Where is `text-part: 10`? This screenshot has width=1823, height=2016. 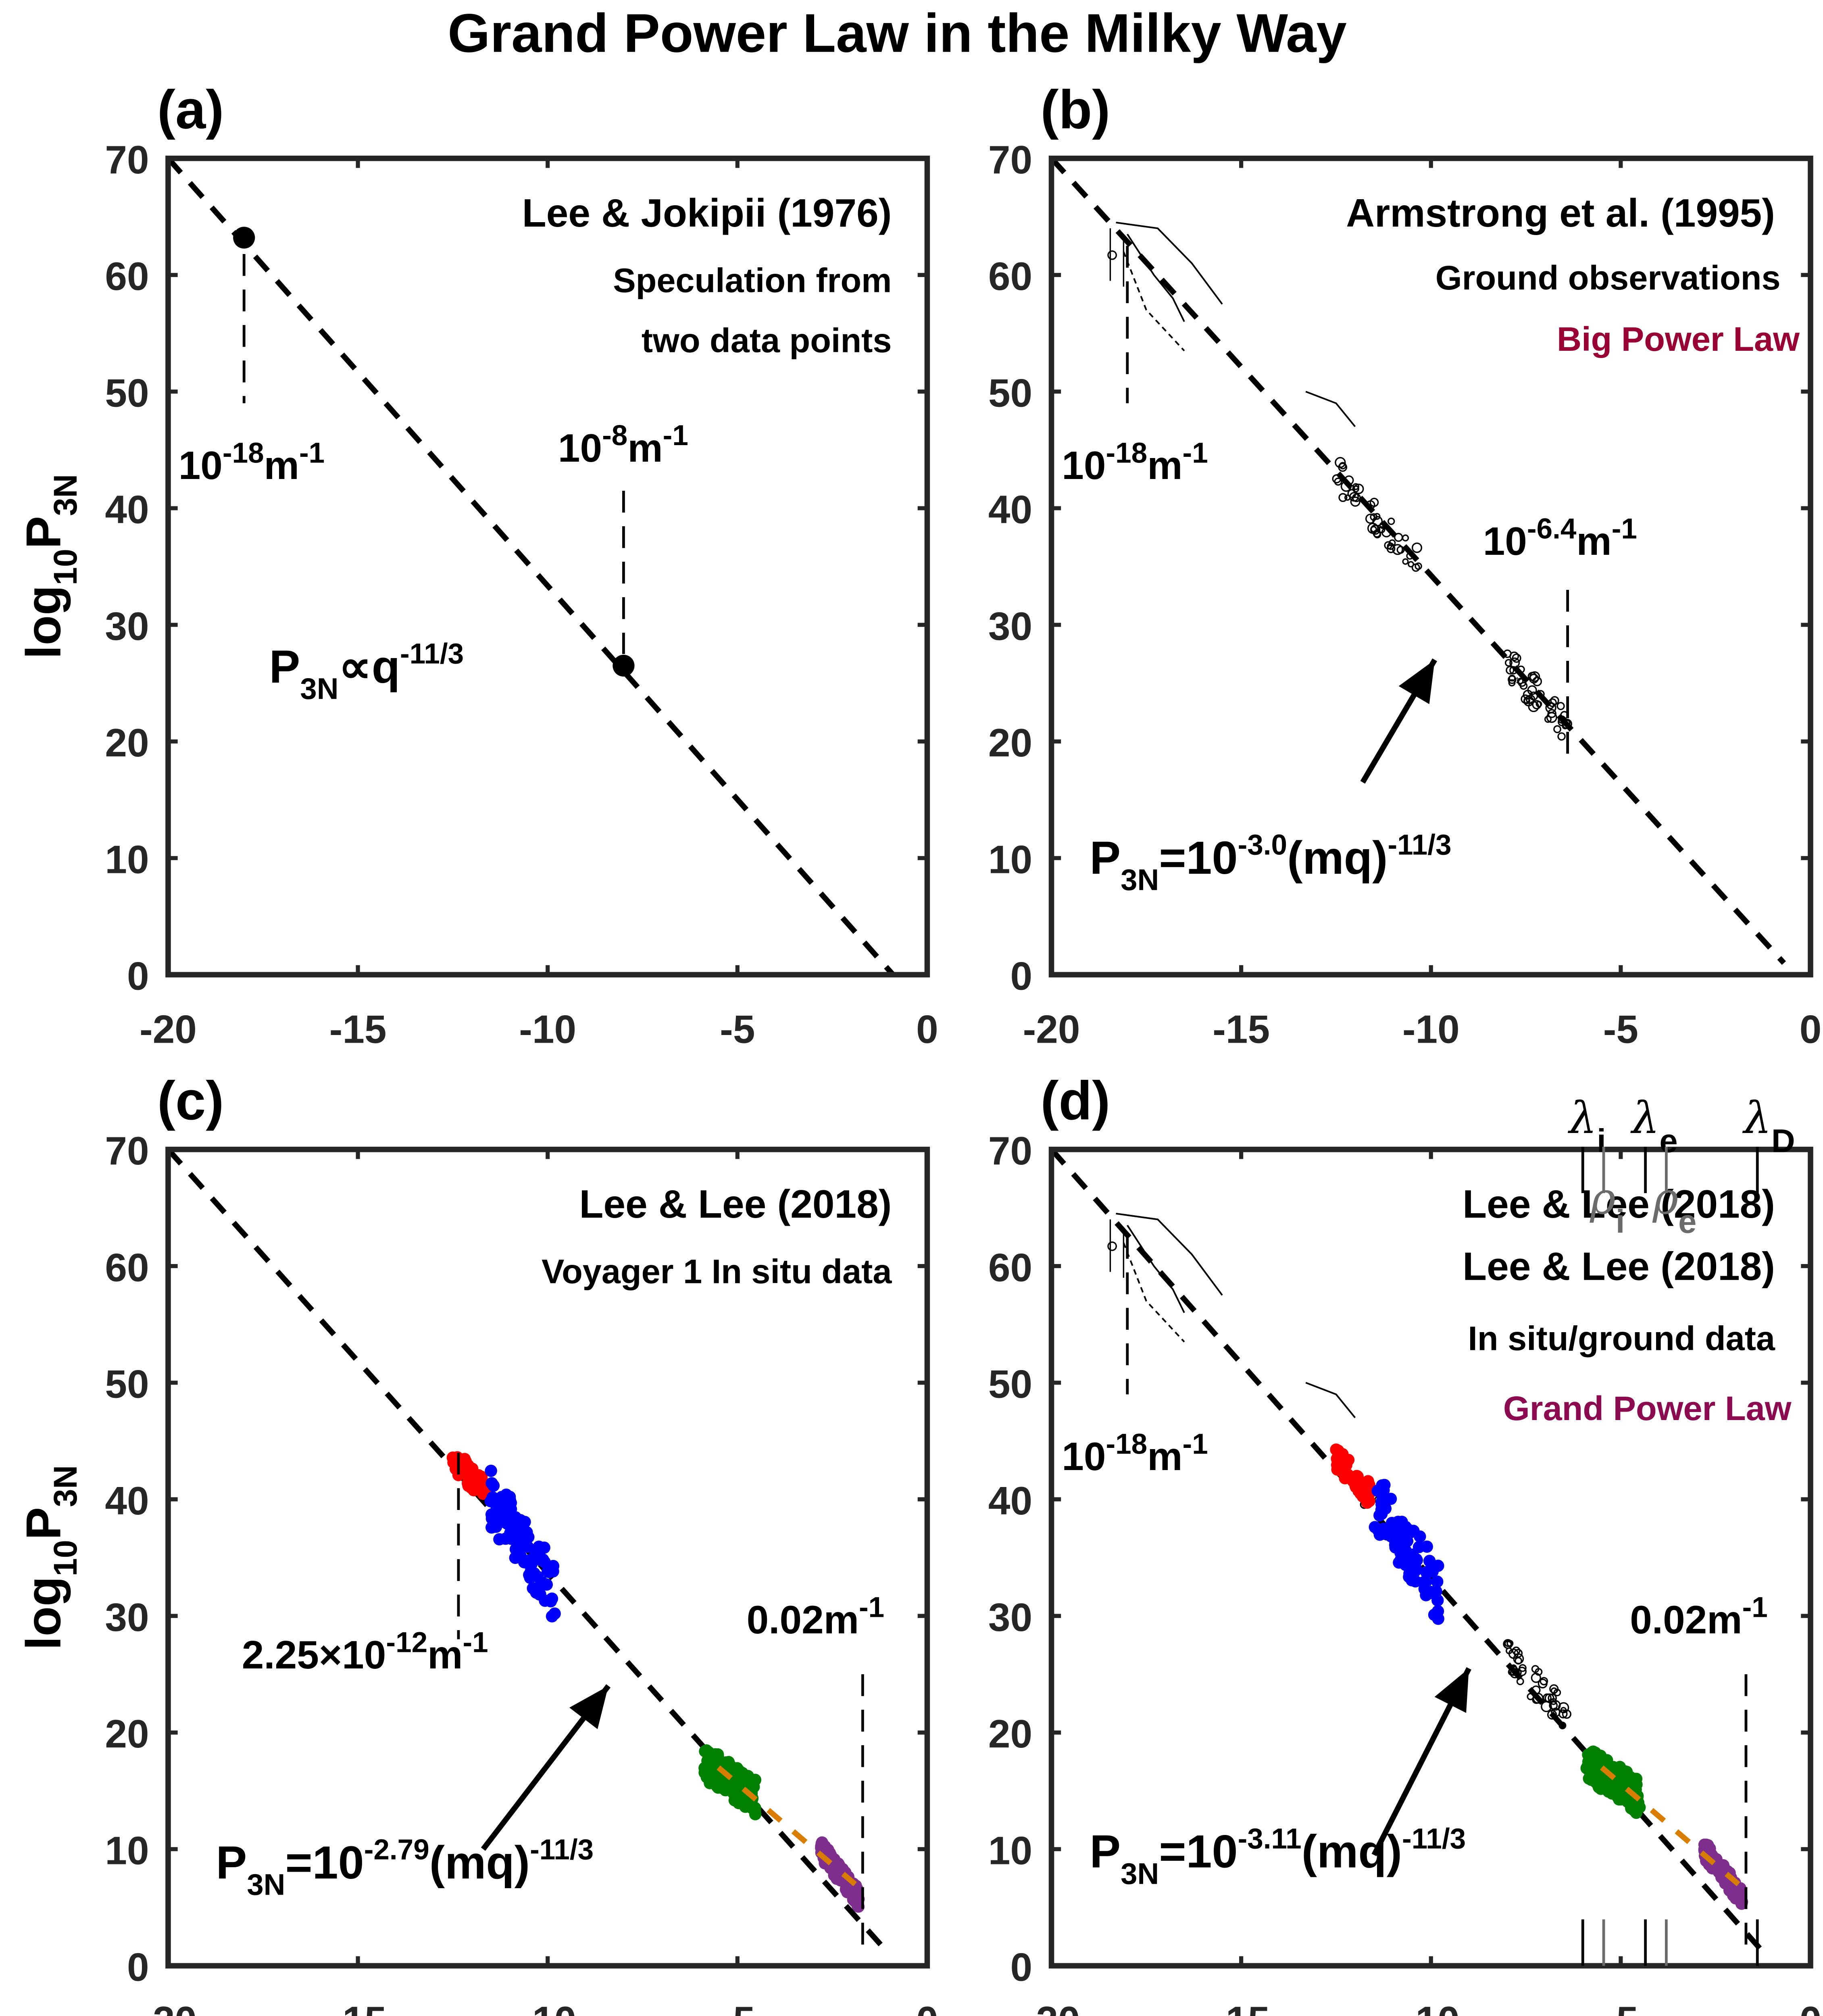 text-part: 10 is located at coordinates (580, 448).